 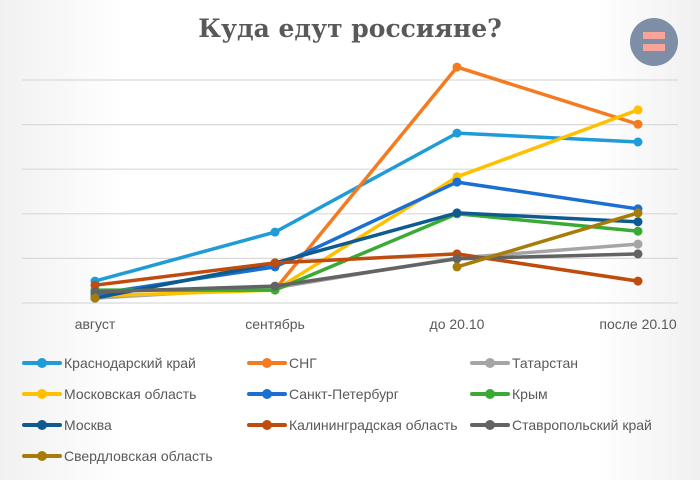 I want to click on chart-title: Куда едут россияне?, so click(x=350, y=28).